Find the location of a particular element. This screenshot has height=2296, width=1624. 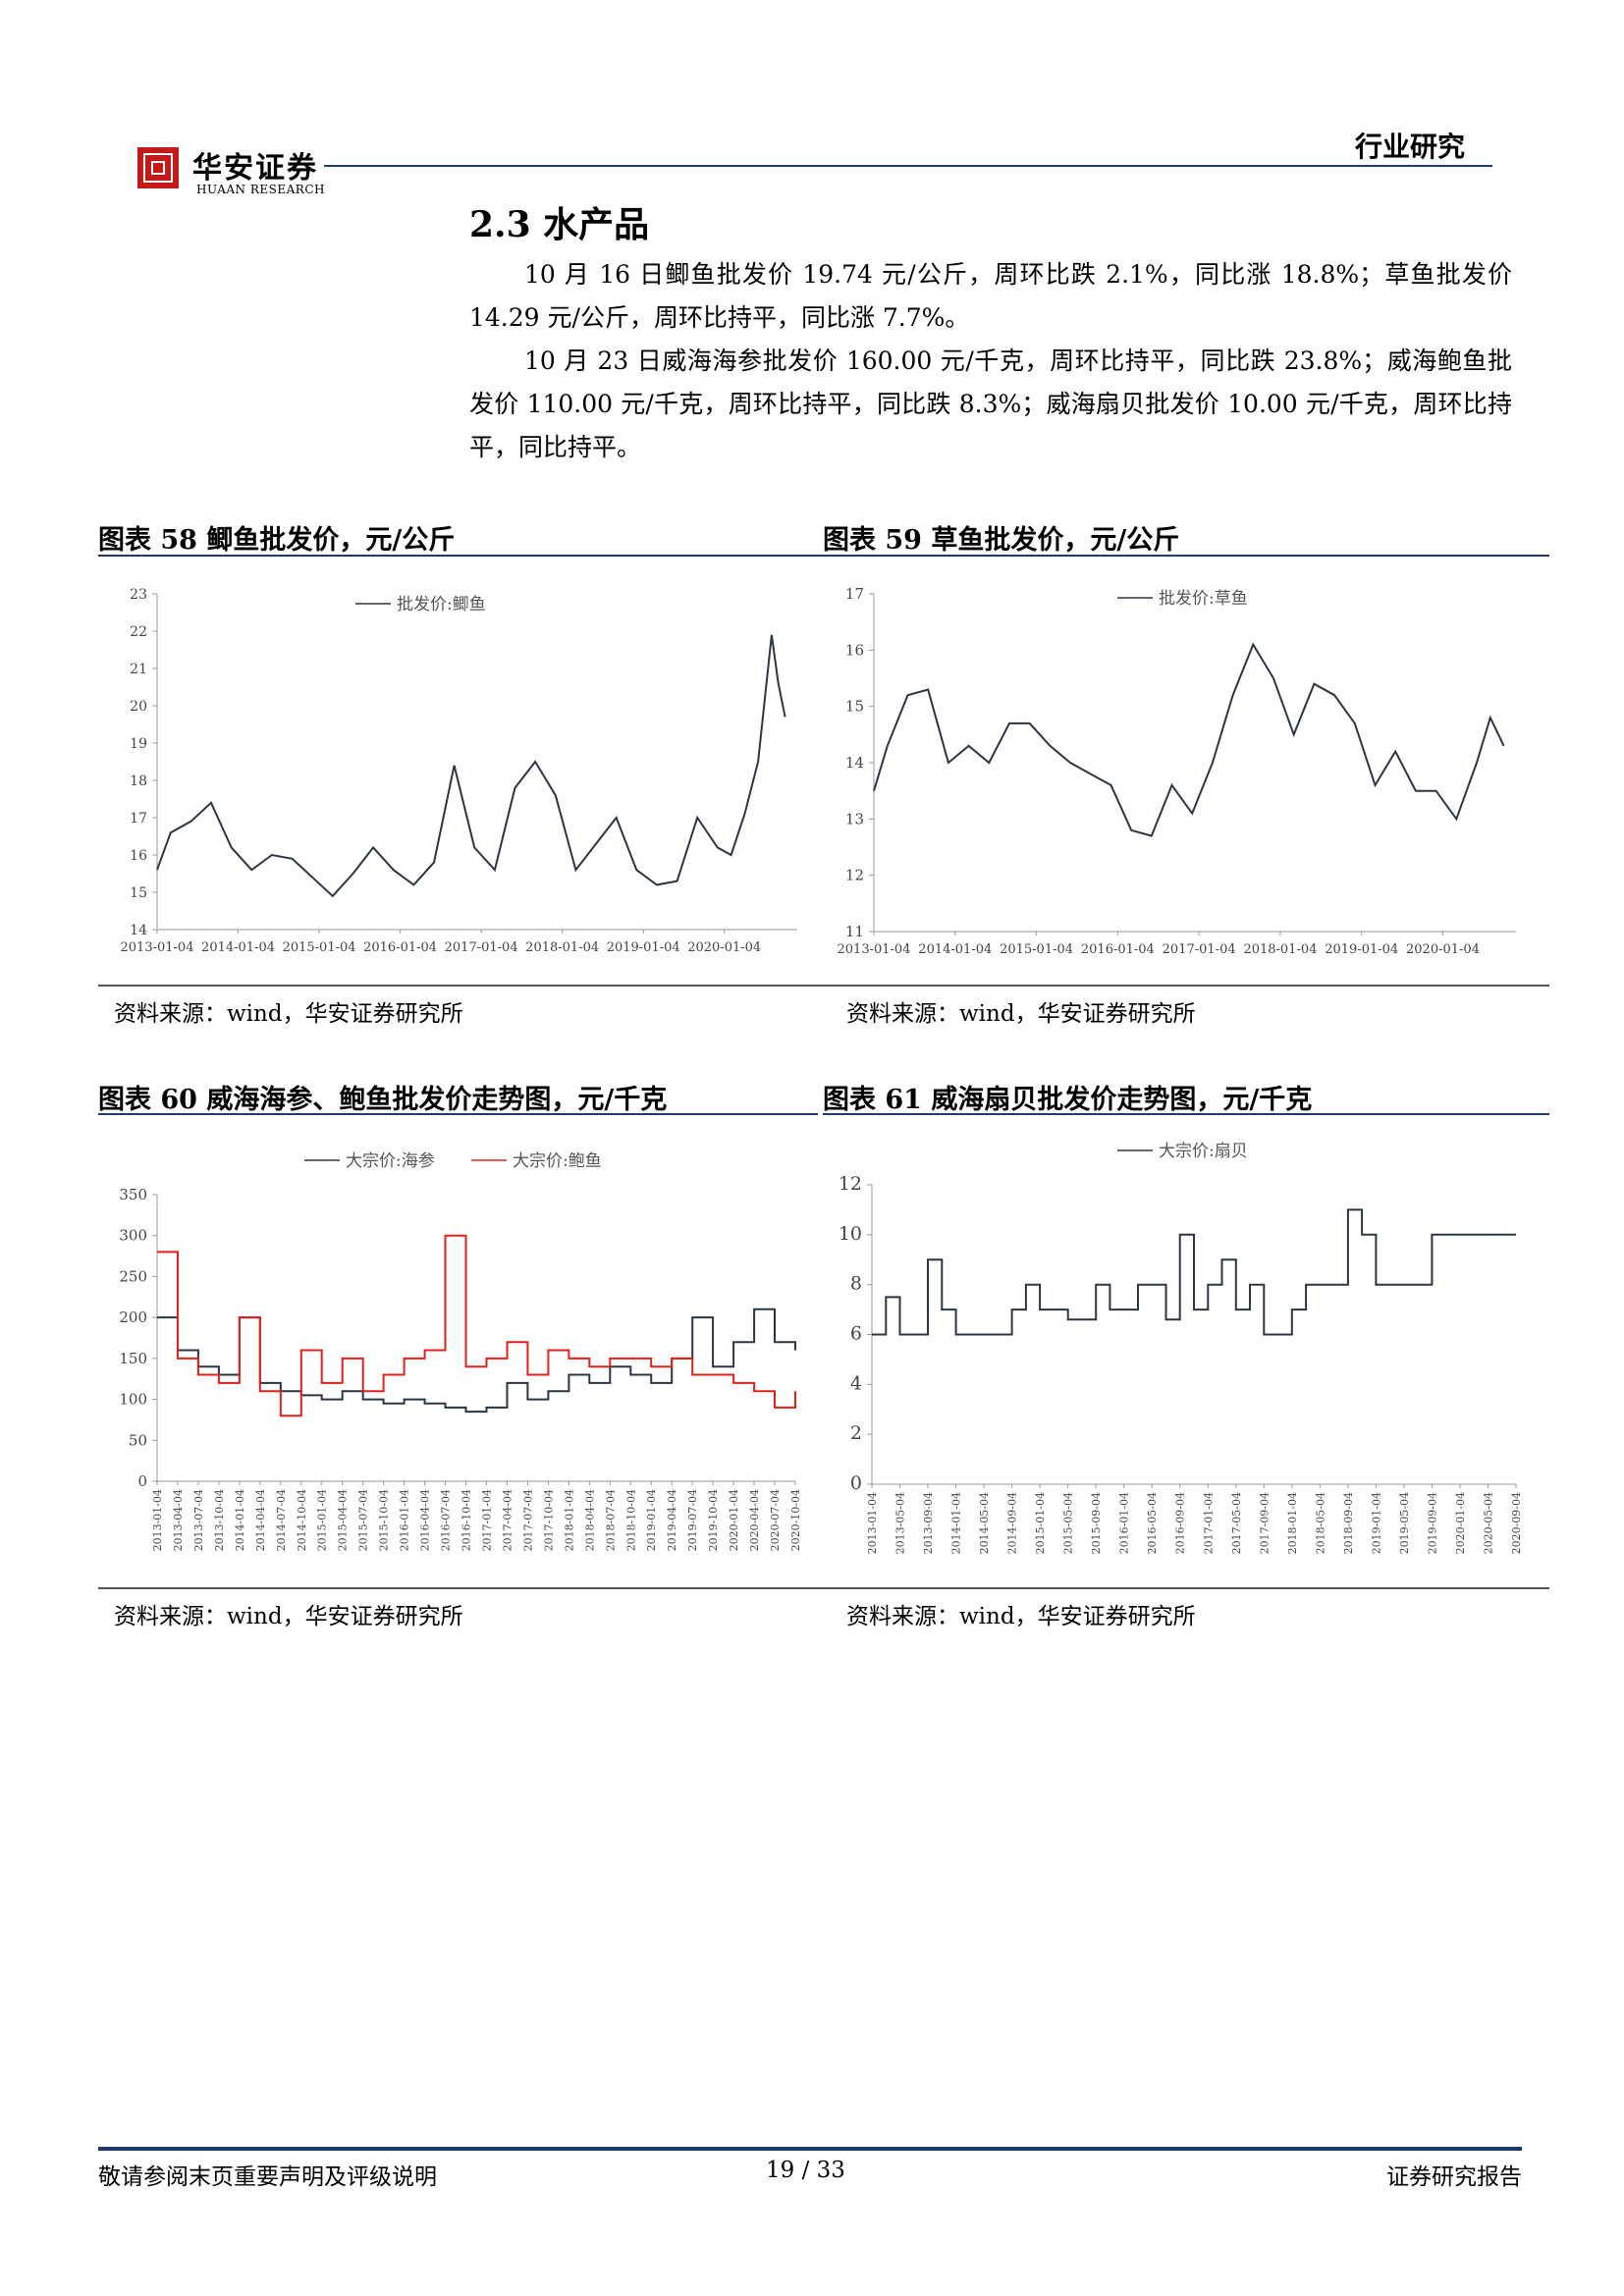

legend-label: 大宗价:海参 is located at coordinates (390, 1161).